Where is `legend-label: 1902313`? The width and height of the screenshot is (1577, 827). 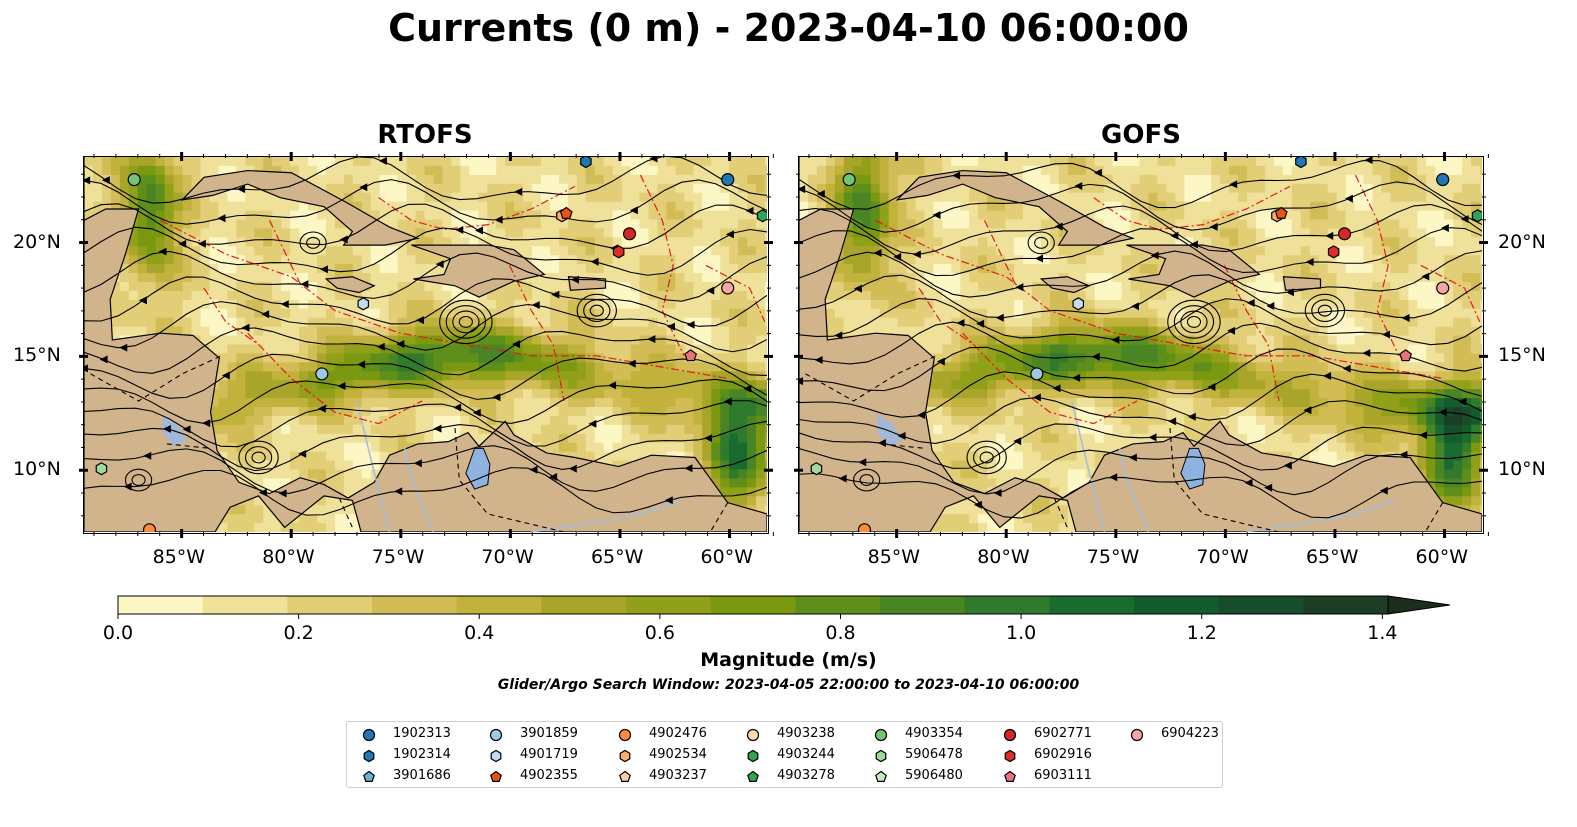
legend-label: 1902313 is located at coordinates (422, 733).